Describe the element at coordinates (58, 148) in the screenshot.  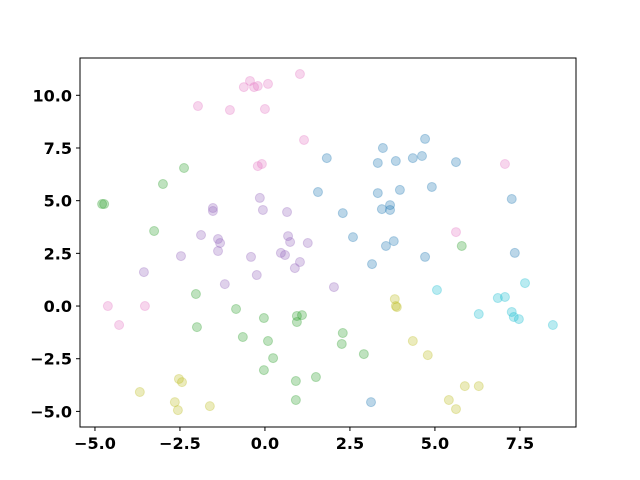
I see `y-tick-label: 7.5` at that location.